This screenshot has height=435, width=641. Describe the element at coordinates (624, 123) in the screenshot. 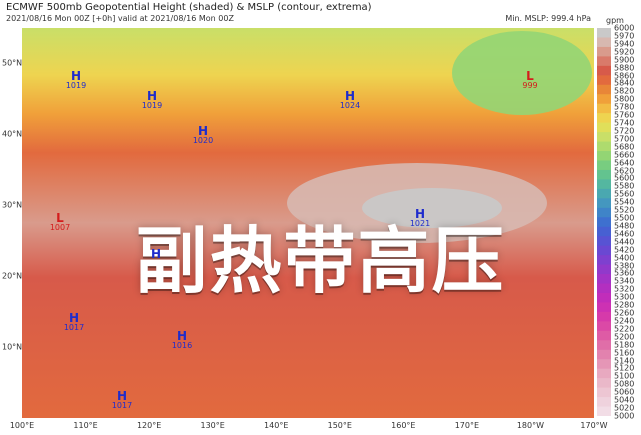

I see `colorbar-label: 5740` at that location.